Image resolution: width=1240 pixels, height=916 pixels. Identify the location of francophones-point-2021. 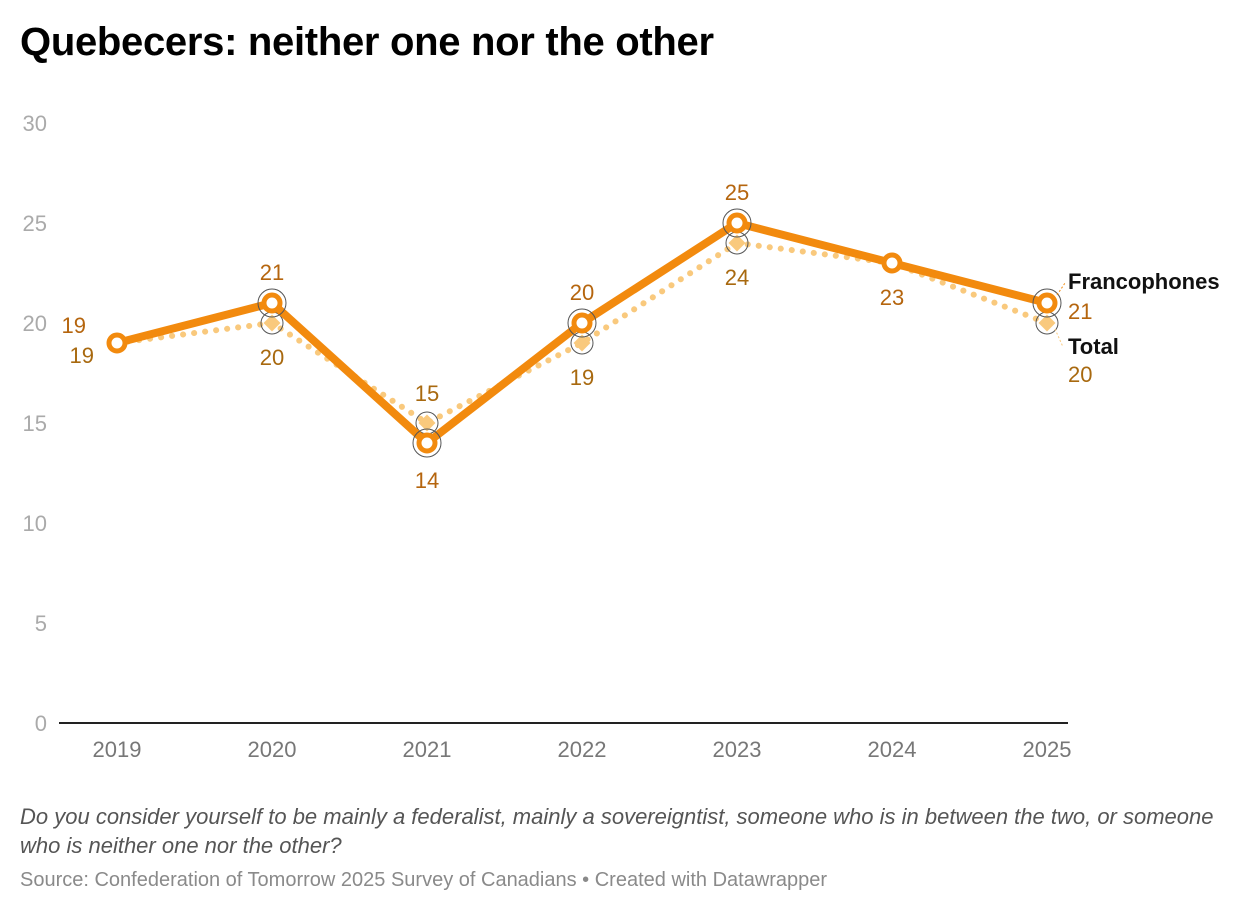
(427, 443).